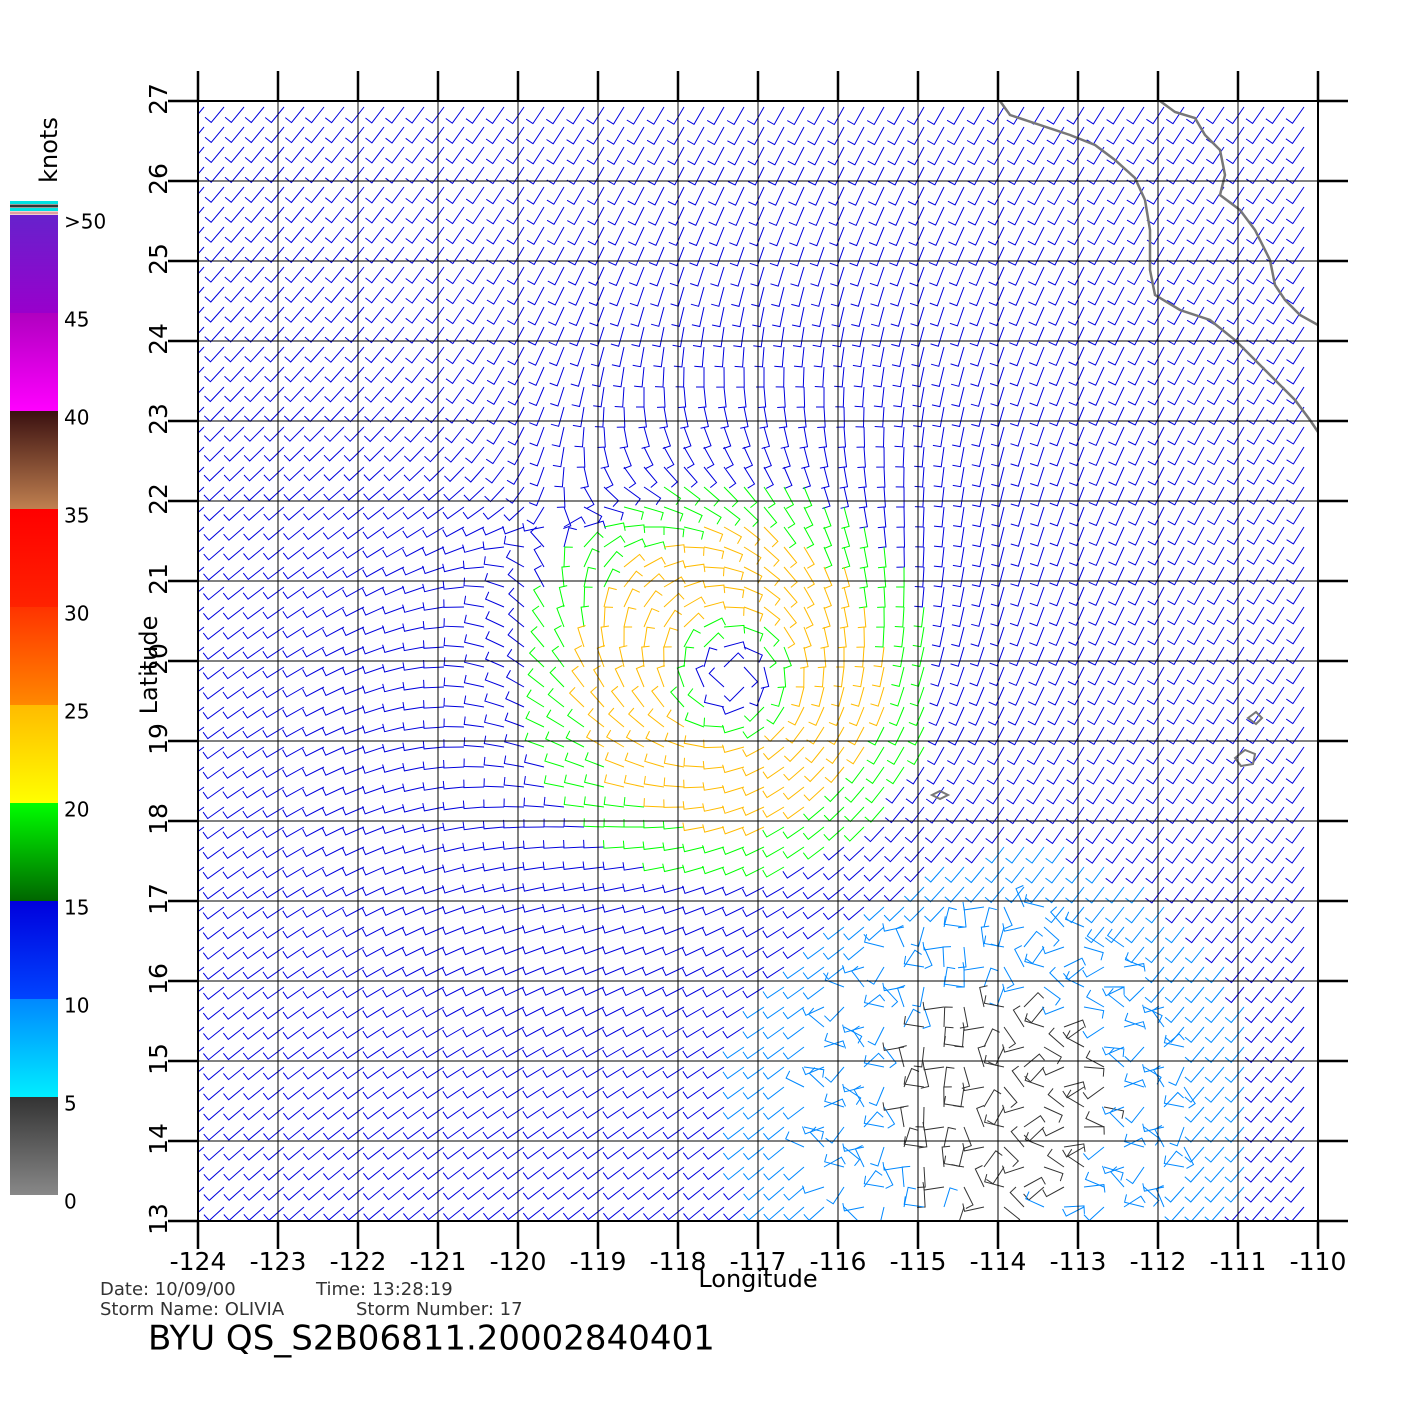  What do you see at coordinates (384, 1289) in the screenshot?
I see `time: Time: 13:28:19` at bounding box center [384, 1289].